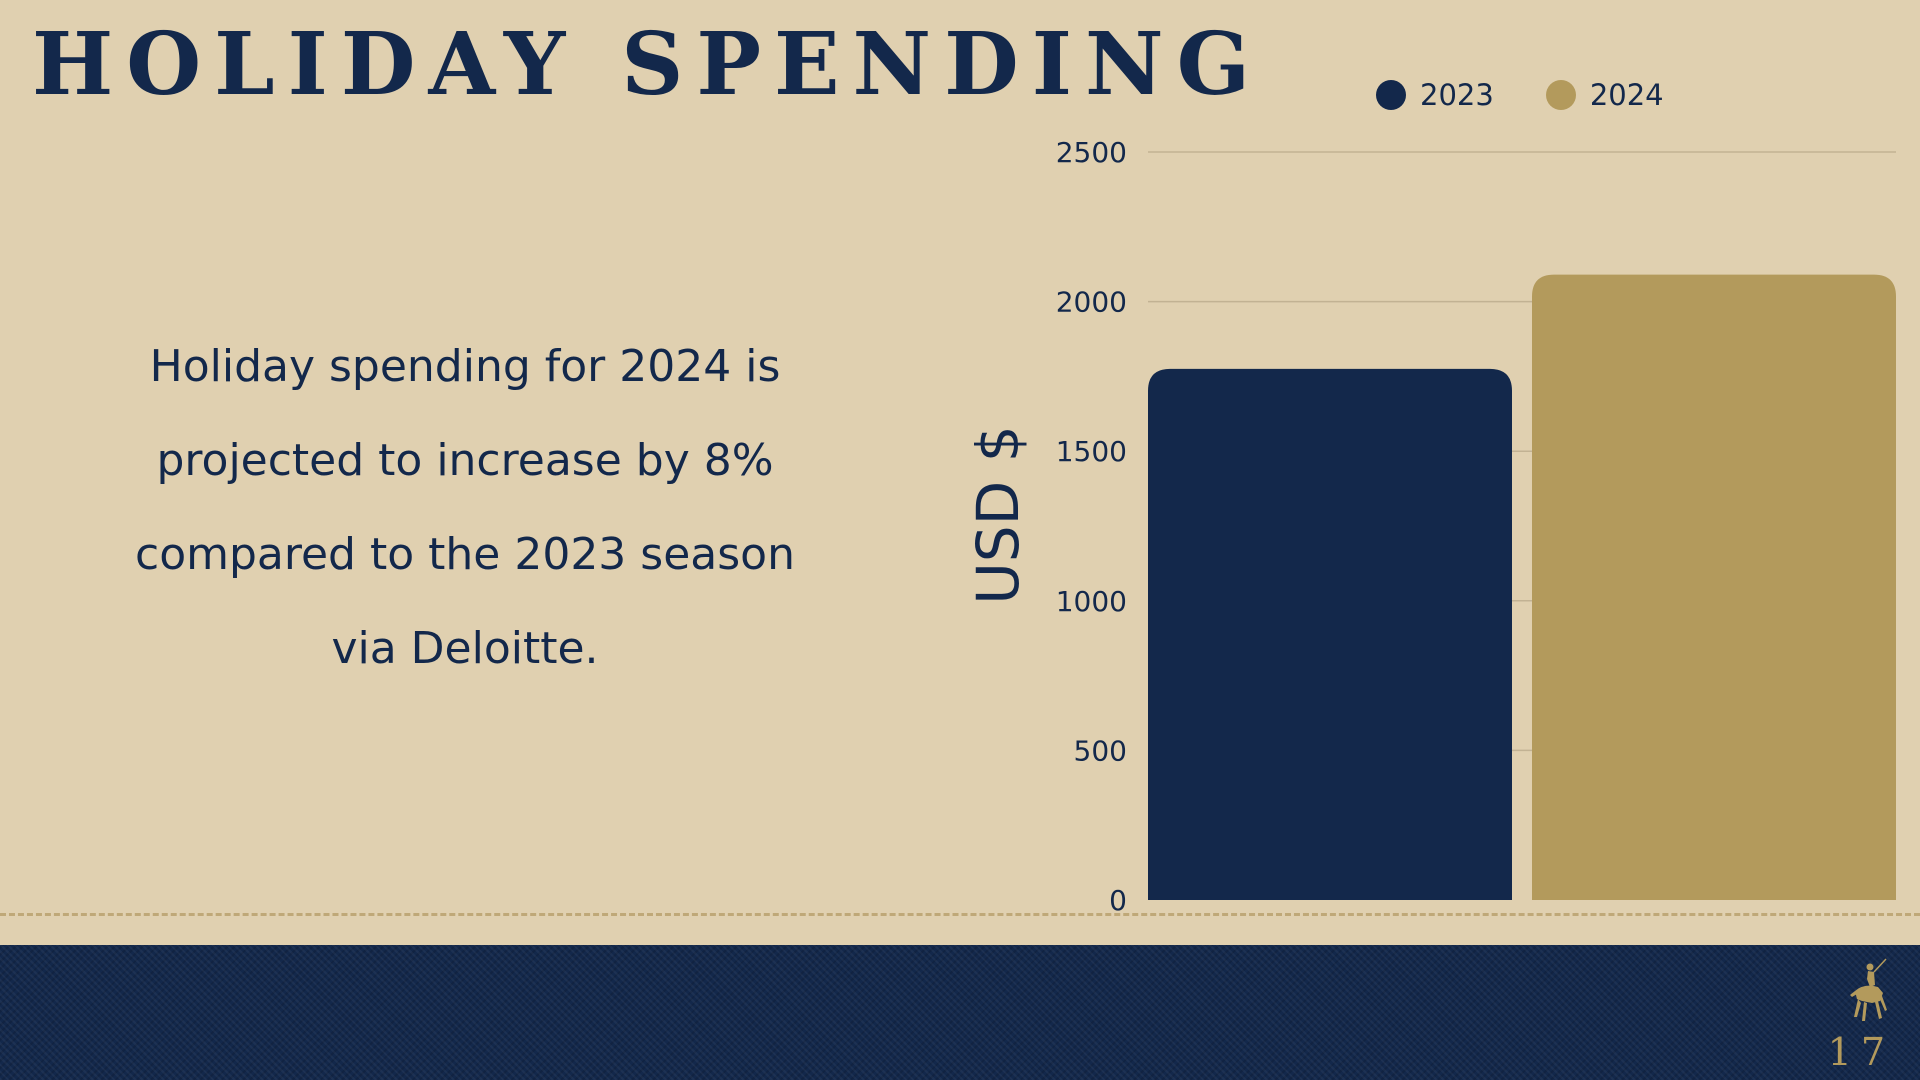 Image resolution: width=1920 pixels, height=1080 pixels. I want to click on bar-2023, so click(1330, 634).